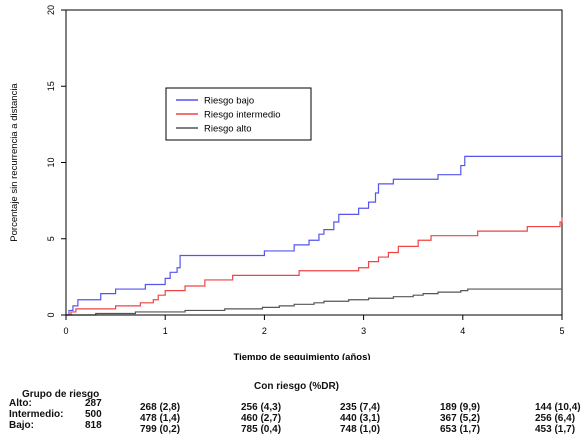  What do you see at coordinates (460, 407) in the screenshot?
I see `risk-row-value: 189 (9,9)` at bounding box center [460, 407].